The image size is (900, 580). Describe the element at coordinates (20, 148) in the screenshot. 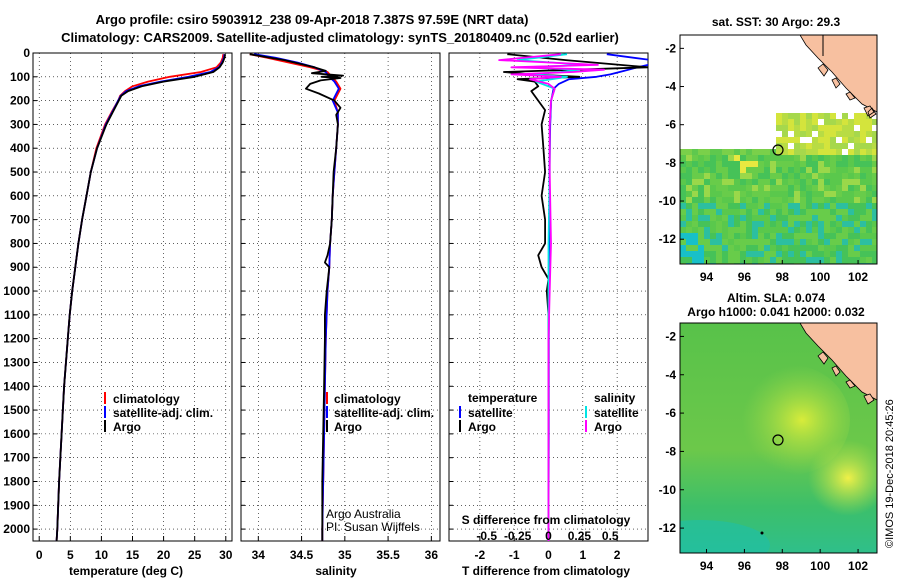

I see `depth-tick-label: 400` at that location.